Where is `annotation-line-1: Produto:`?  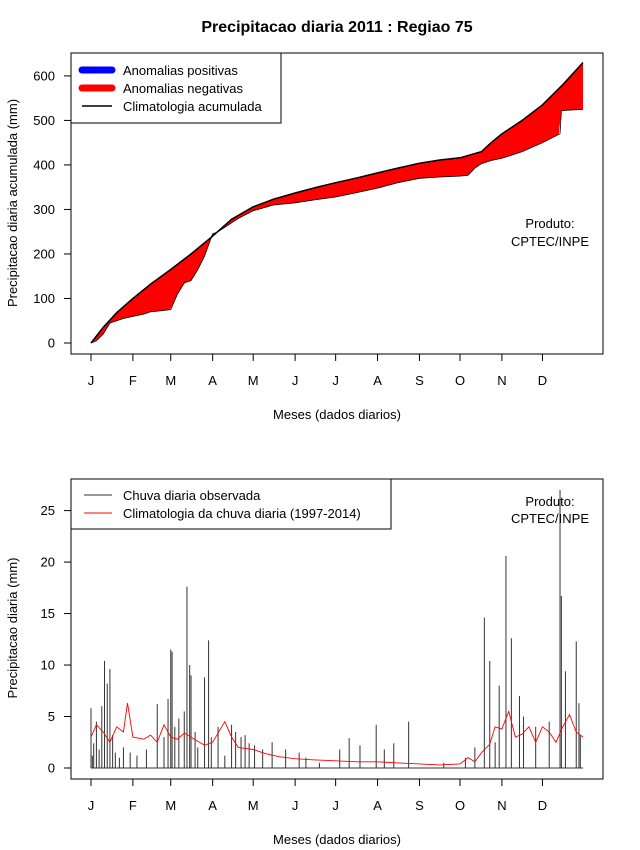 annotation-line-1: Produto: is located at coordinates (549, 223).